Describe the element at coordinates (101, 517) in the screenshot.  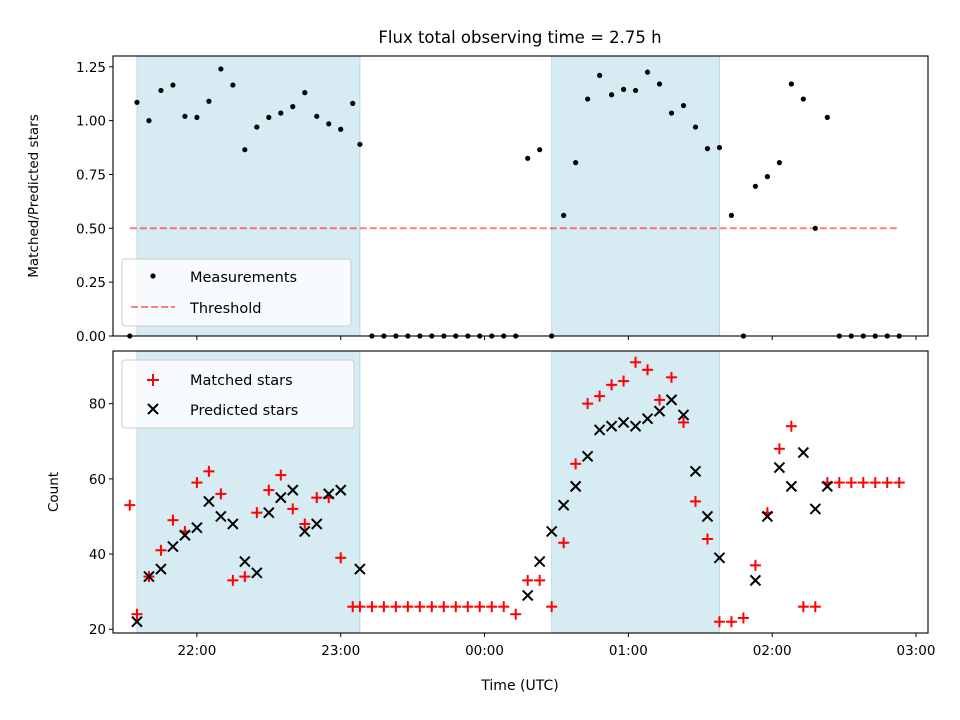
I see `bottom-y-axis: 20 40 60 80` at that location.